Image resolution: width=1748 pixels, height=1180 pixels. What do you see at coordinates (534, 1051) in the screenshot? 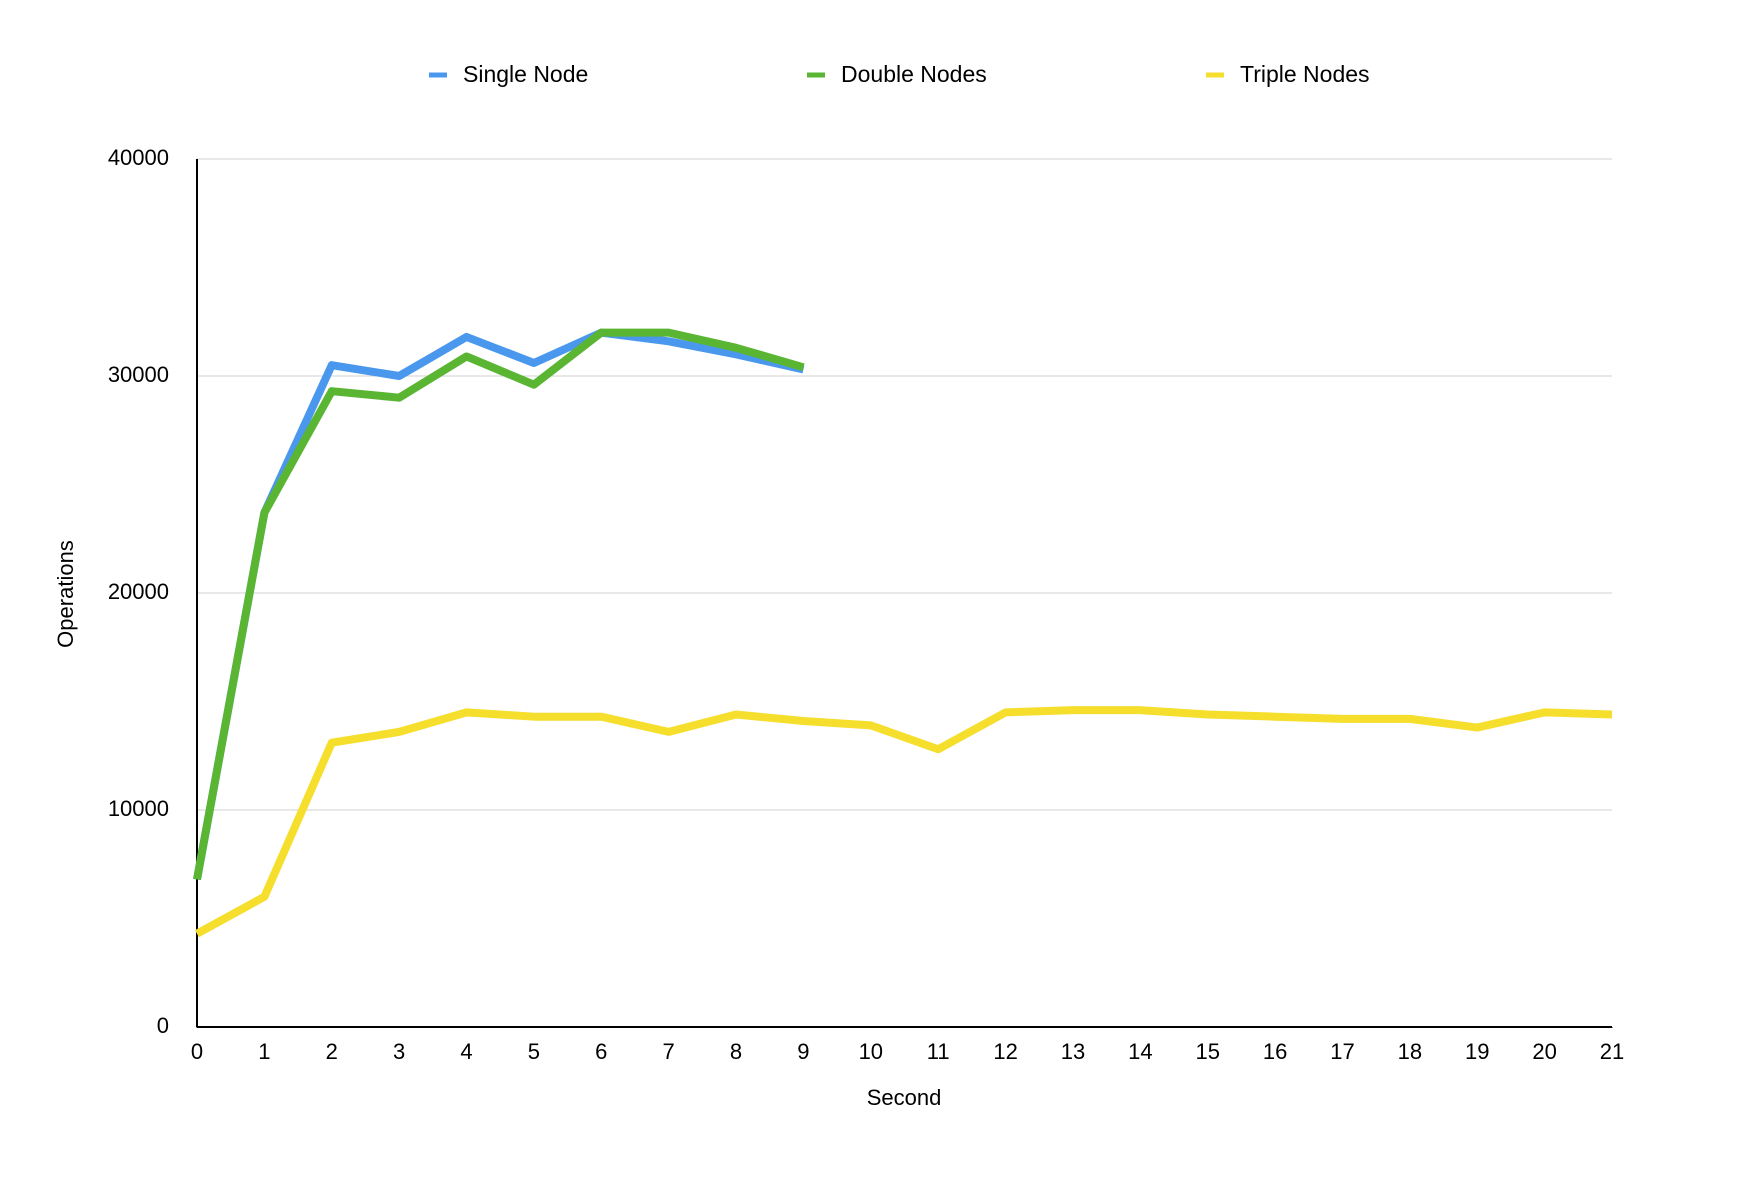
I see `x-tick-label: 5` at bounding box center [534, 1051].